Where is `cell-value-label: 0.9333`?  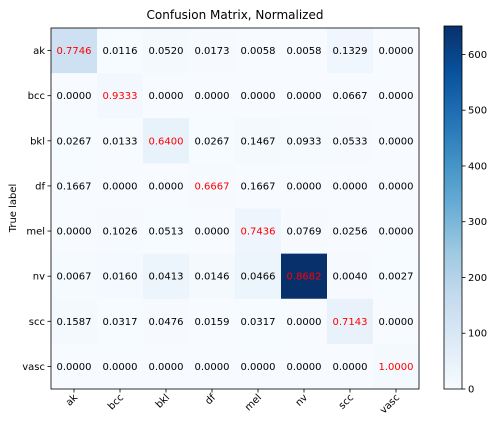 cell-value-label: 0.9333 is located at coordinates (120, 96).